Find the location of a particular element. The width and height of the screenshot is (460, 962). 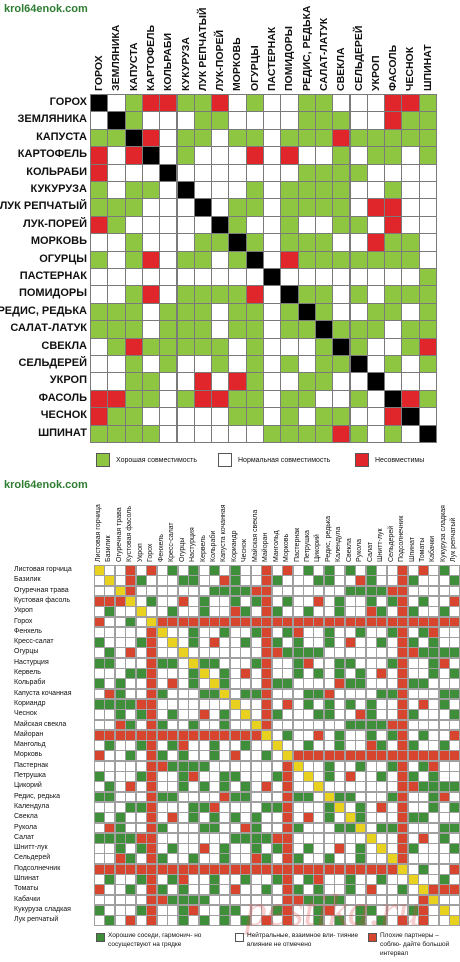

watermark: pestika.ru is located at coordinates (332, 910).